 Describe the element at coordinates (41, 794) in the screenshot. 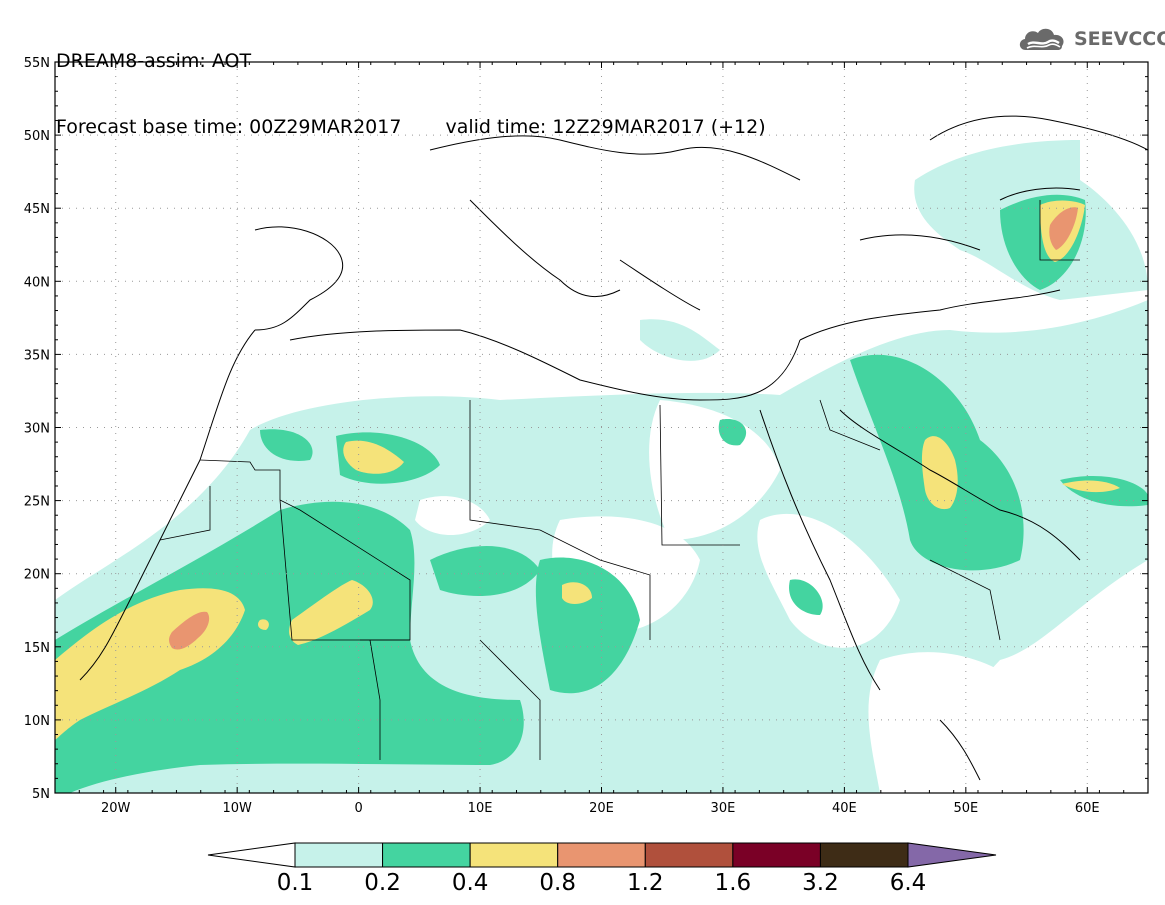

I see `lat-label: 5N` at that location.